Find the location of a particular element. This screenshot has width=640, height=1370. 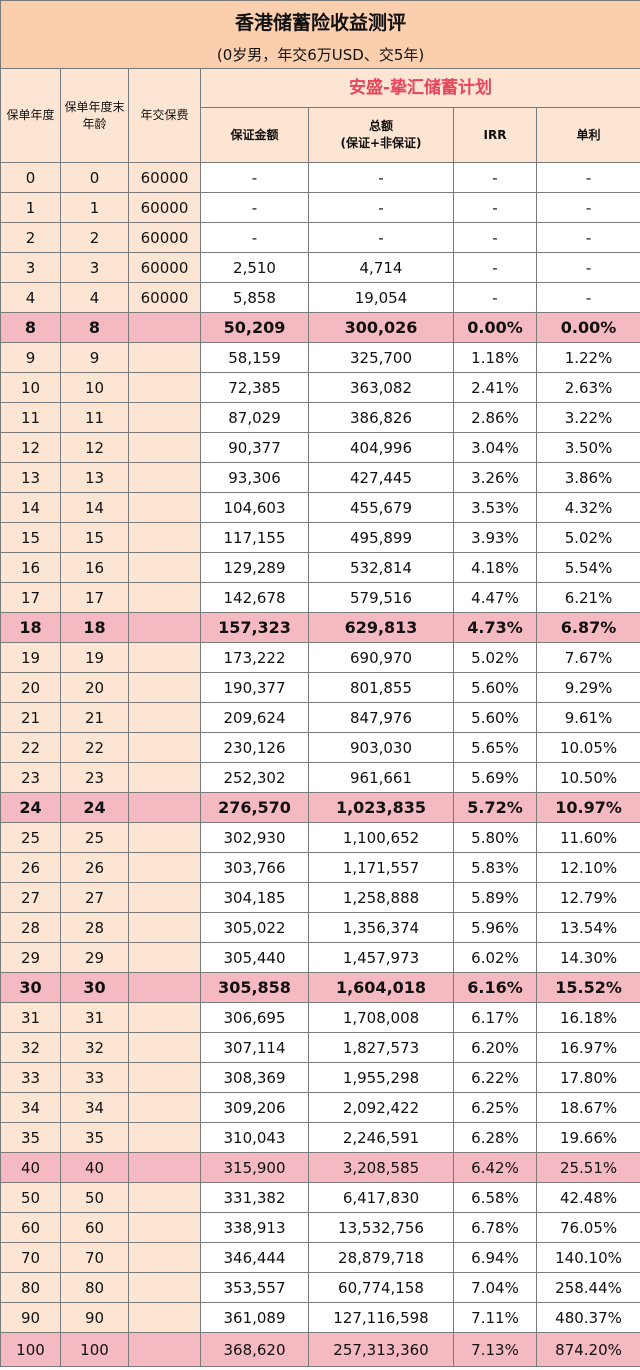

cell-simple: 4.32% is located at coordinates (587, 507).